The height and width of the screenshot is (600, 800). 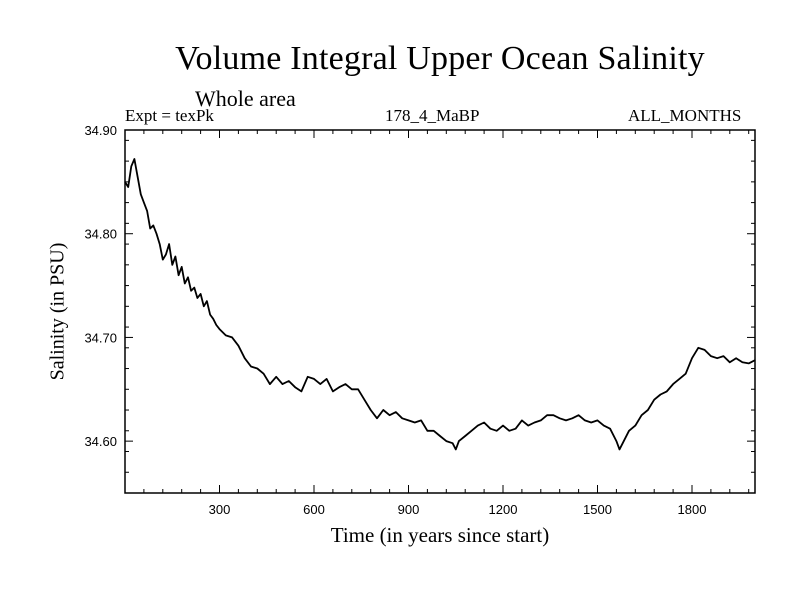 I want to click on y-tick-label: 34.60, so click(x=100, y=441).